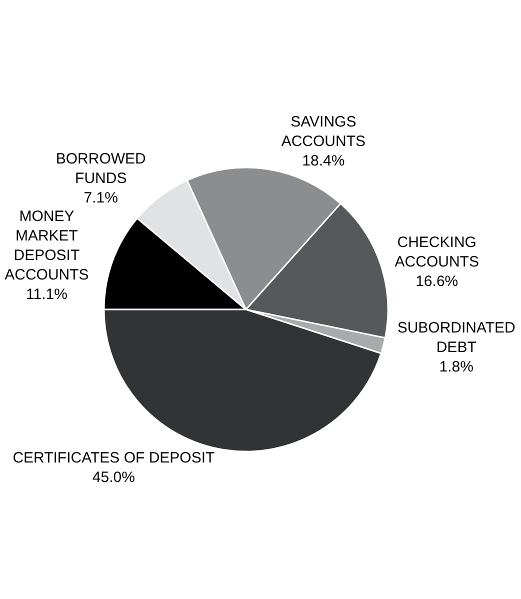 Image resolution: width=521 pixels, height=599 pixels. What do you see at coordinates (456, 367) in the screenshot?
I see `data-label: 1.8%` at bounding box center [456, 367].